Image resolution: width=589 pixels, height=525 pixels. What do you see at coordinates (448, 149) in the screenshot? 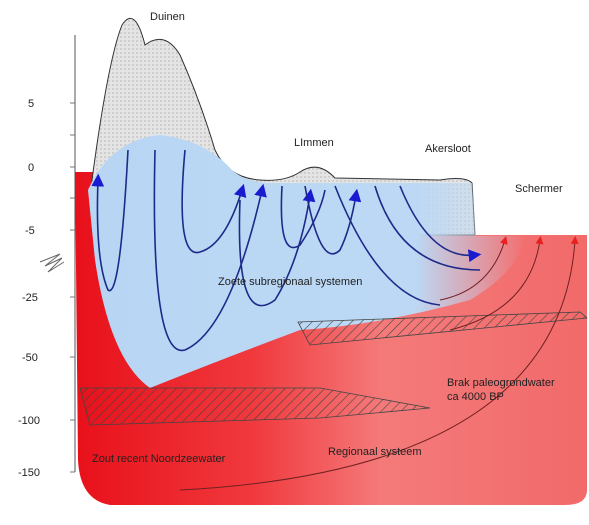
I see `place-label: Akersloot` at bounding box center [448, 149].